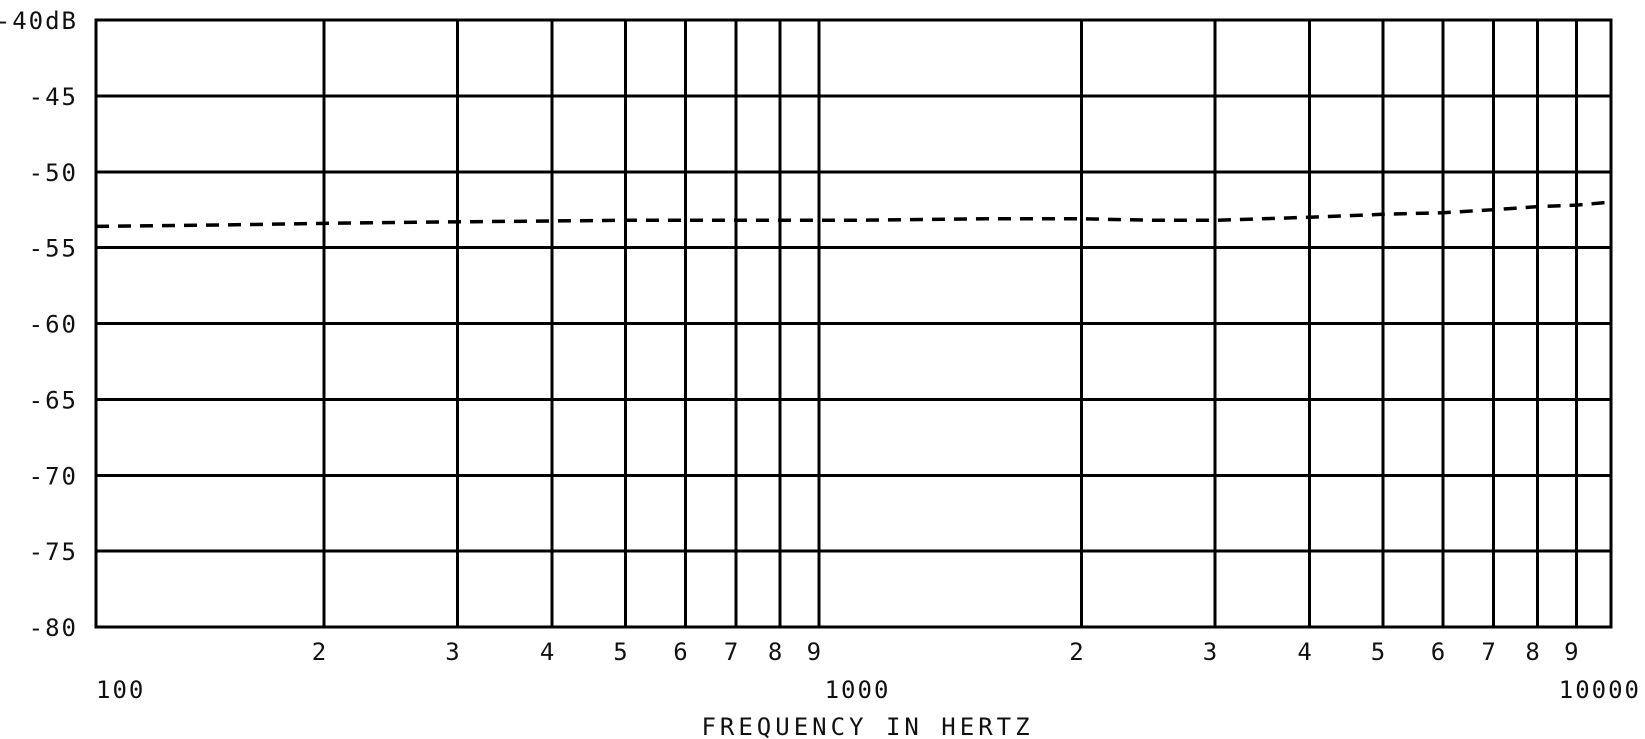 The height and width of the screenshot is (739, 1645). Describe the element at coordinates (53, 552) in the screenshot. I see `y-tick-label: -75` at that location.